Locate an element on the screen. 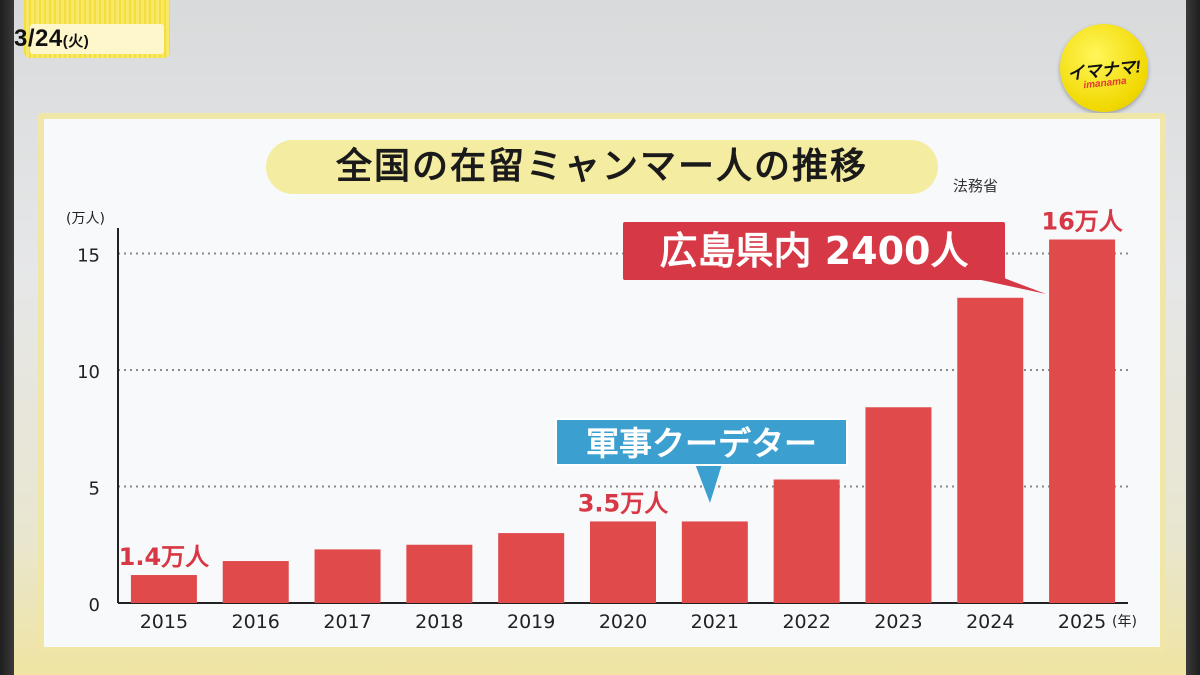 The width and height of the screenshot is (1200, 675). hiroshima-callout-pointer is located at coordinates (1009, 286).